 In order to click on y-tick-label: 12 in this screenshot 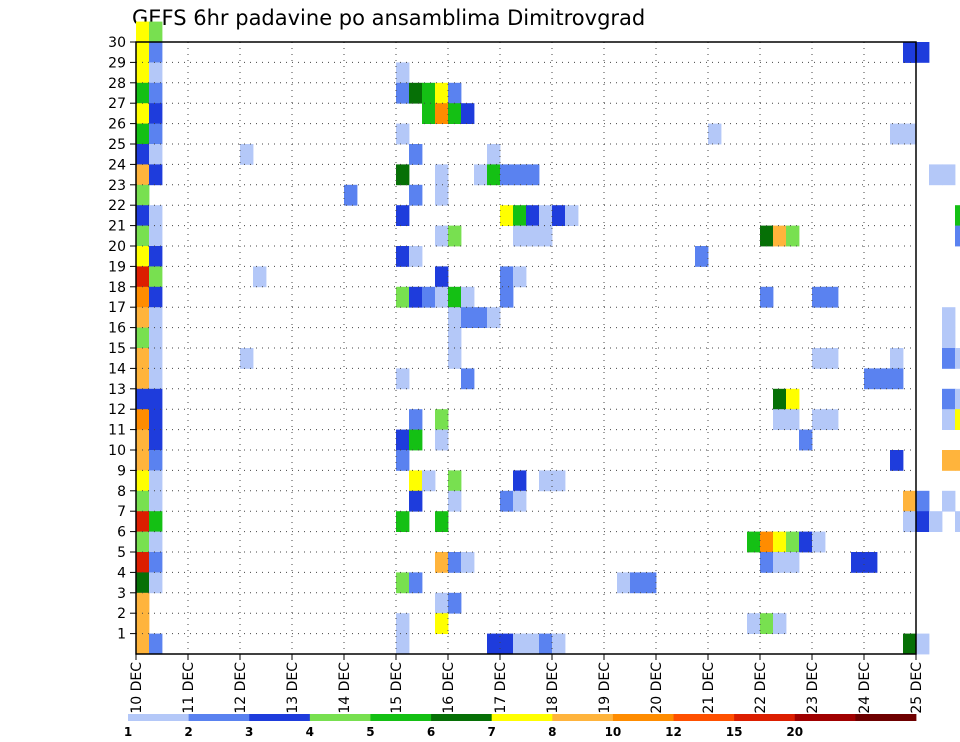, I will do `click(117, 410)`.